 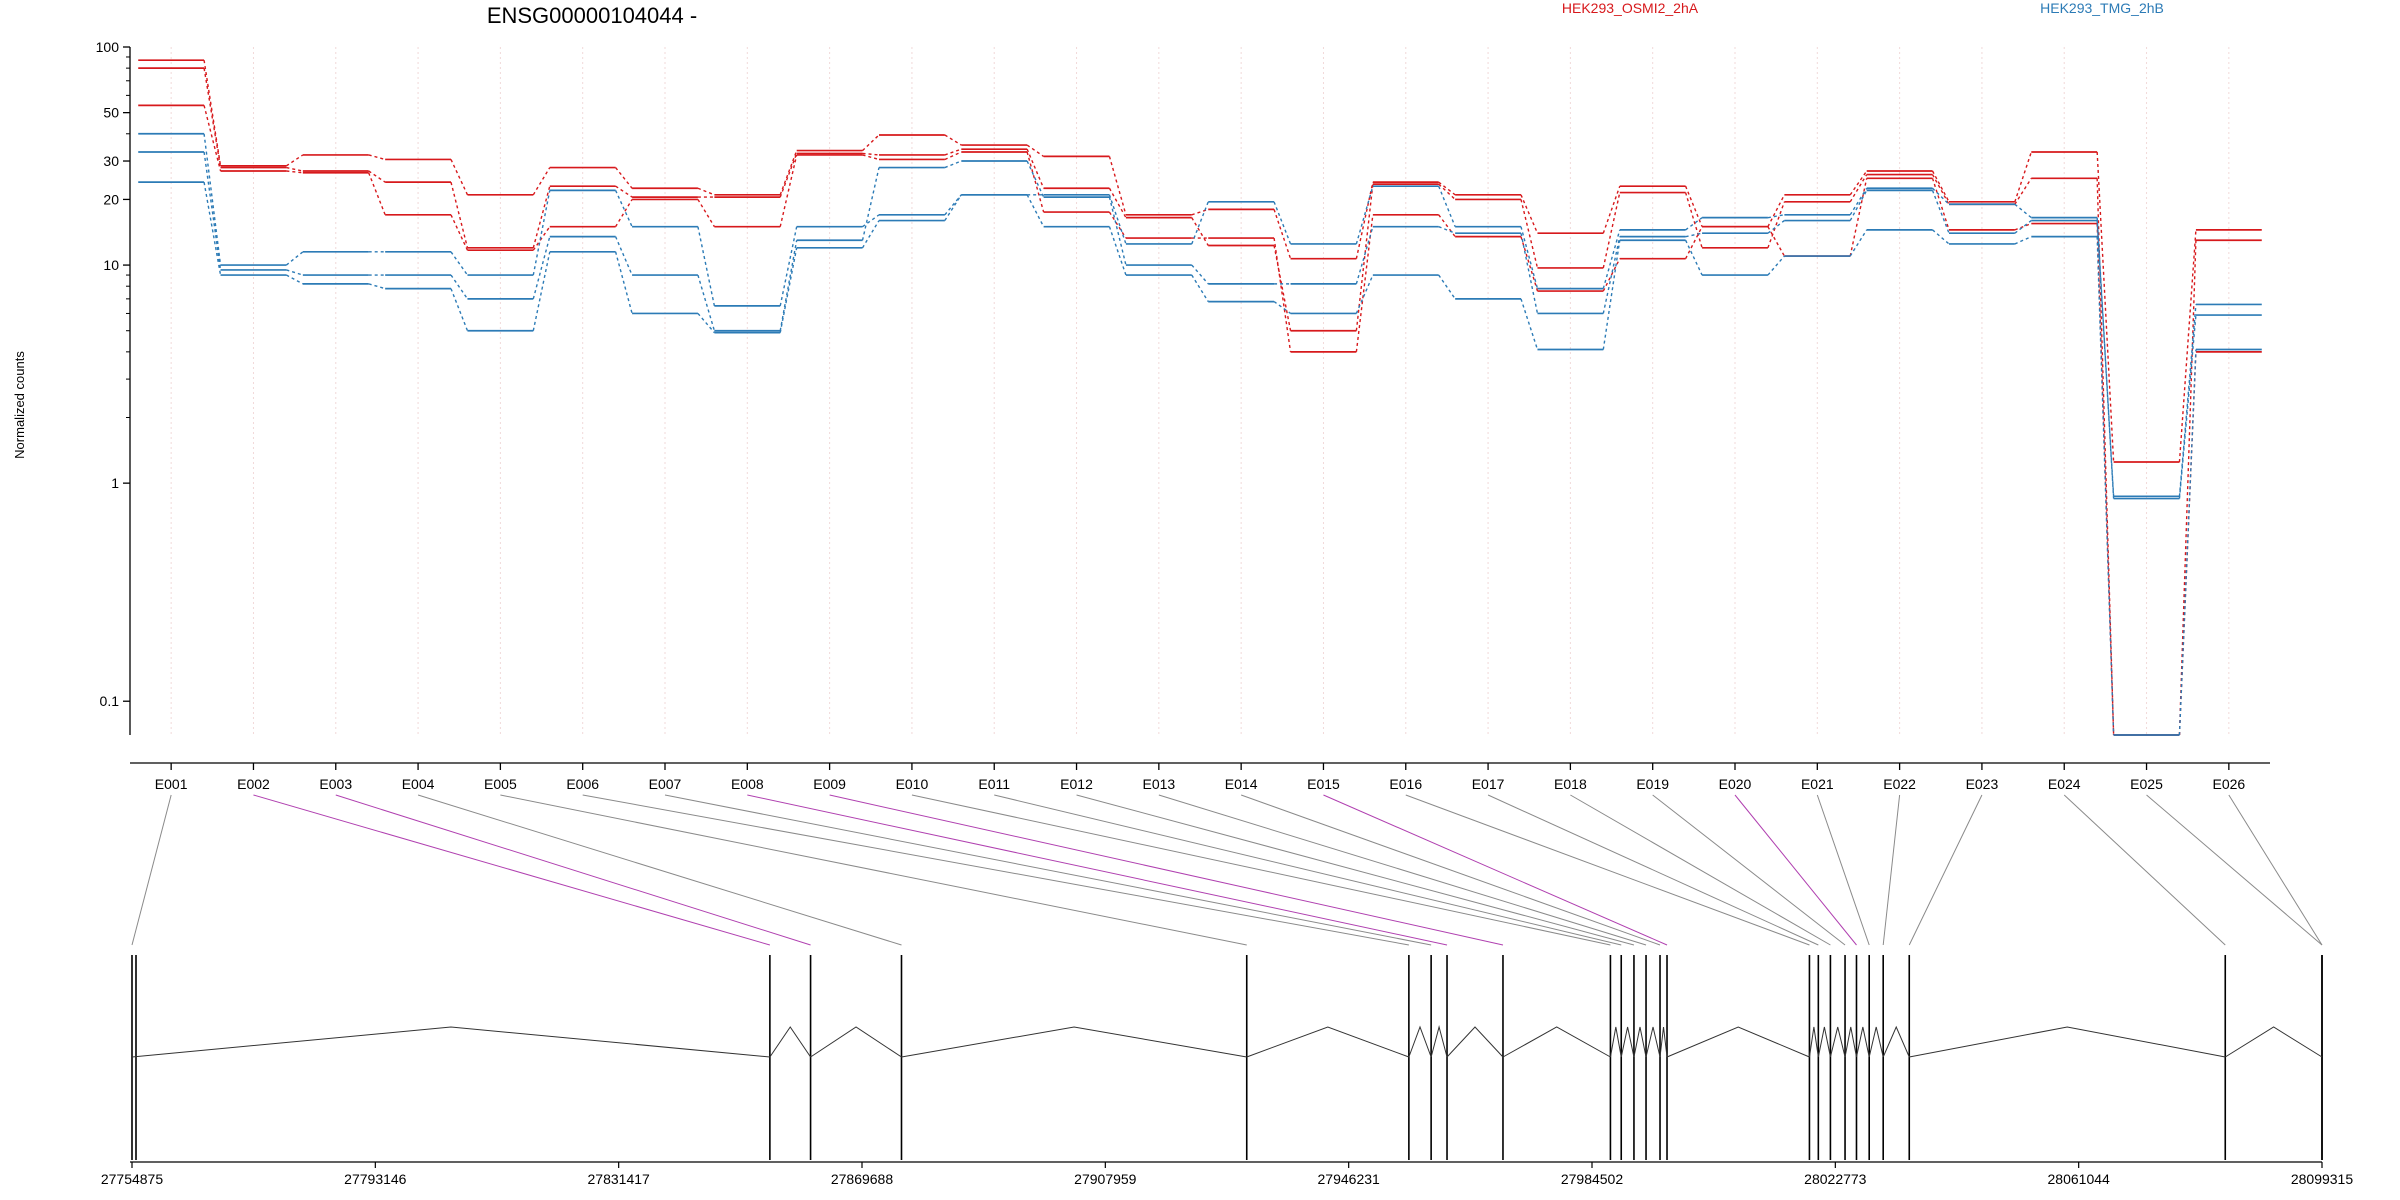 What do you see at coordinates (994, 784) in the screenshot?
I see `x-tick-label: E011` at bounding box center [994, 784].